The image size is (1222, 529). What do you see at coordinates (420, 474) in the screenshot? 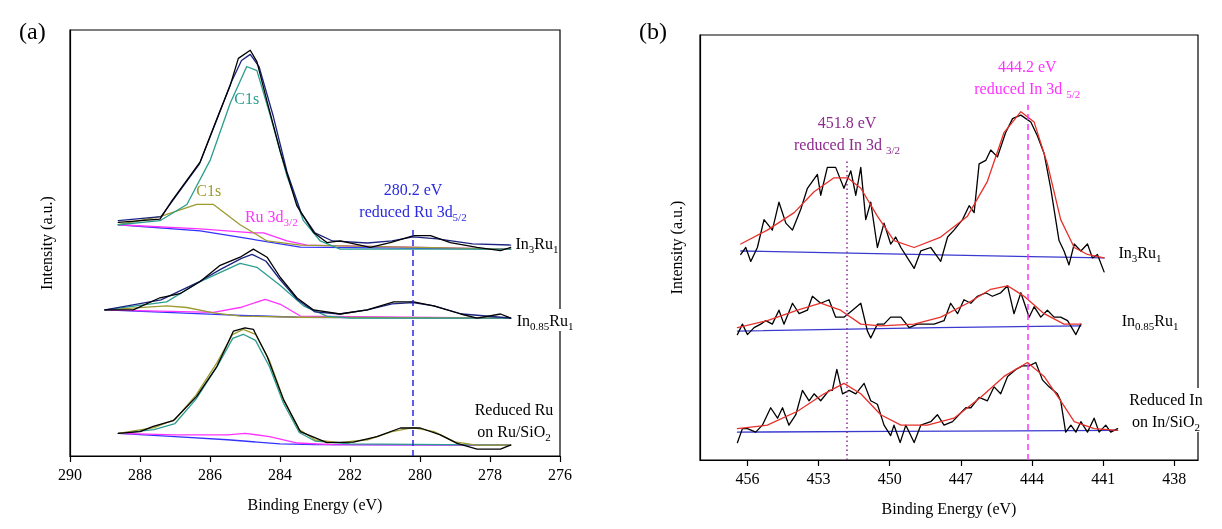
I see `x-tick-label: 280` at bounding box center [420, 474].